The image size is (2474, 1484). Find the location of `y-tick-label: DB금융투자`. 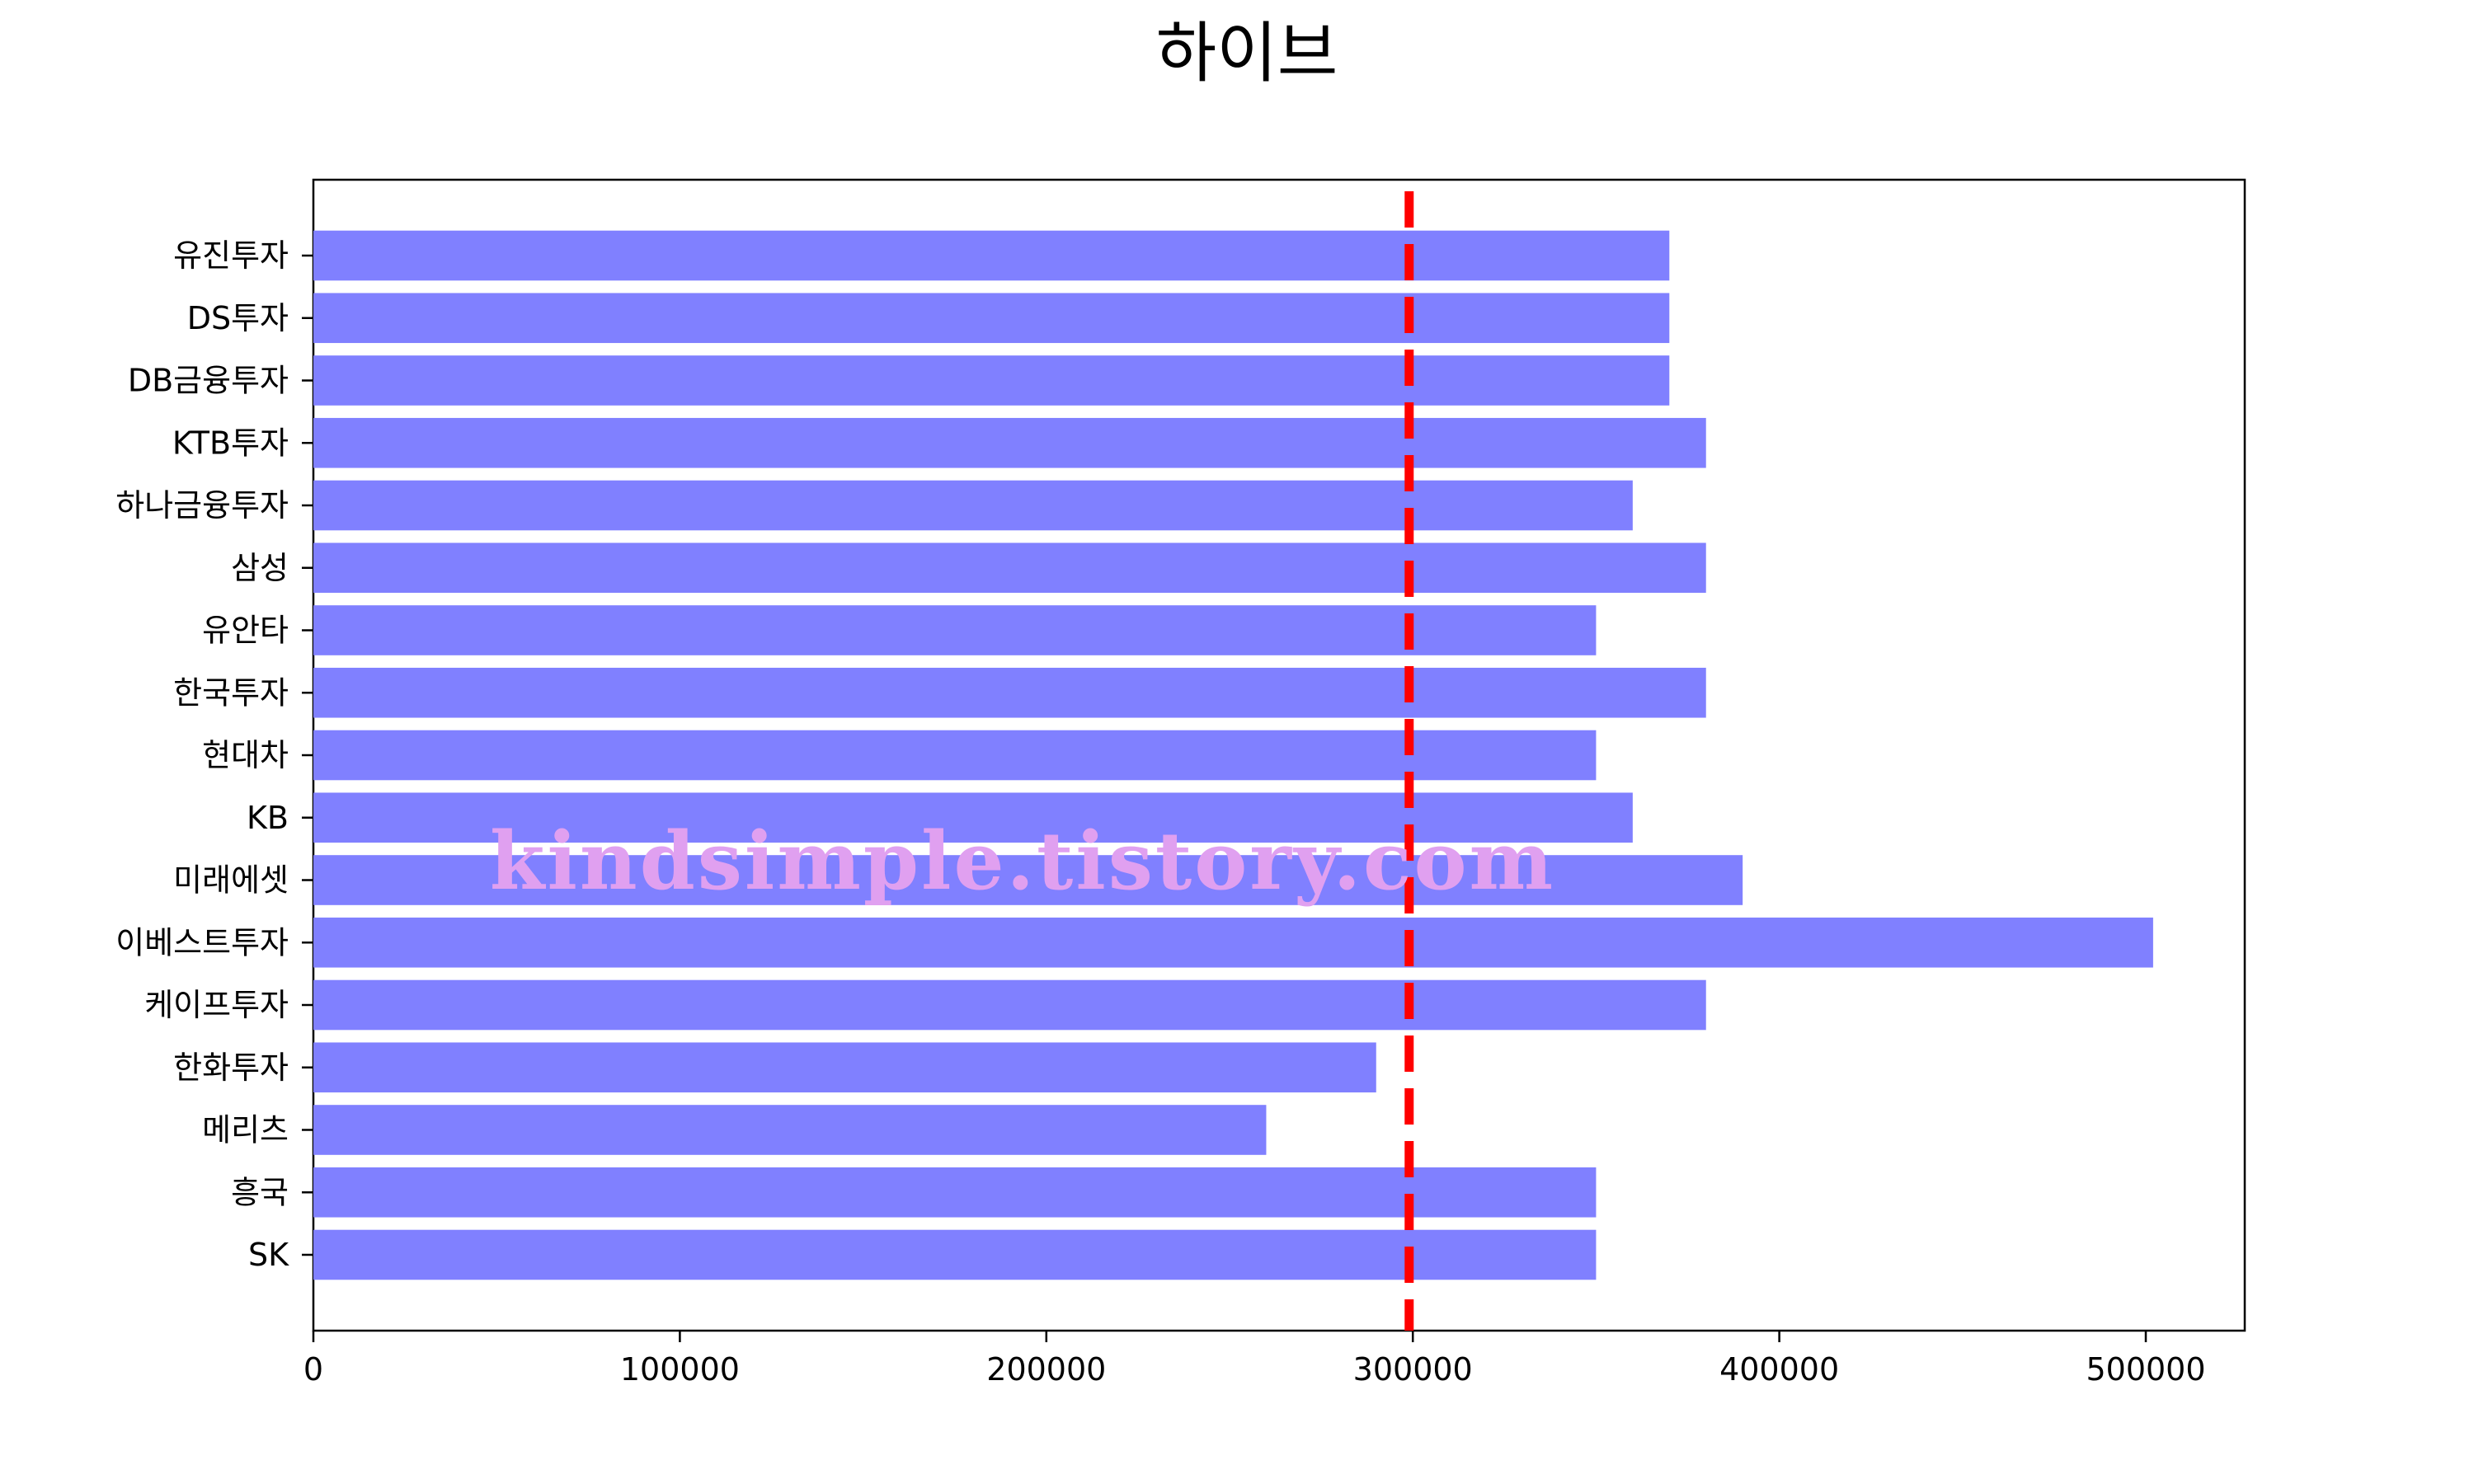

y-tick-label: DB금융투자 is located at coordinates (208, 381).